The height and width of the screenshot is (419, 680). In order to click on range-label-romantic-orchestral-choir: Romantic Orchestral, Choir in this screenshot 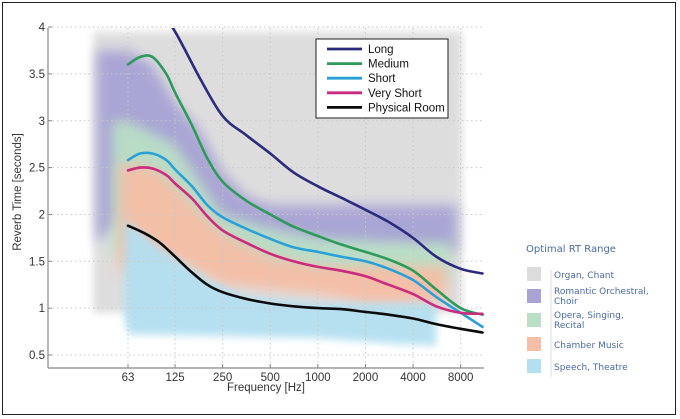, I will do `click(601, 297)`.